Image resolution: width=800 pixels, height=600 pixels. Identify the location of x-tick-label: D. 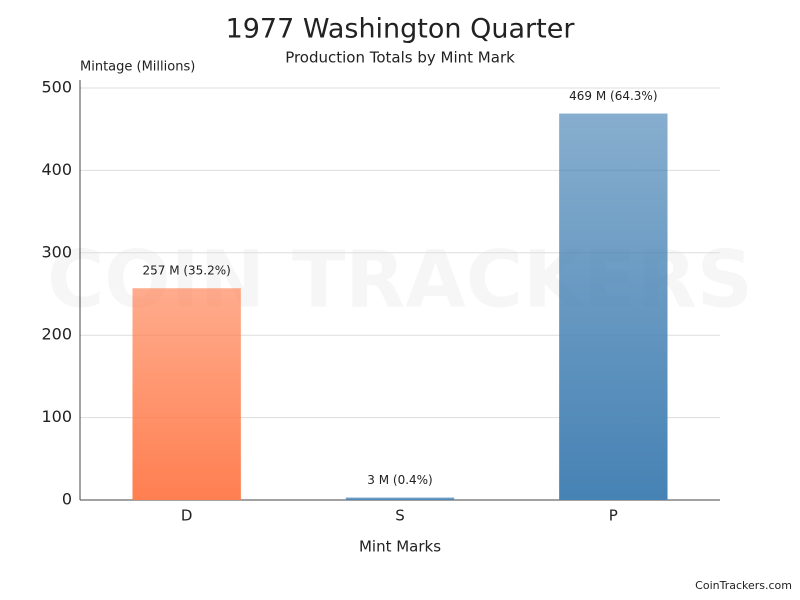
(187, 516).